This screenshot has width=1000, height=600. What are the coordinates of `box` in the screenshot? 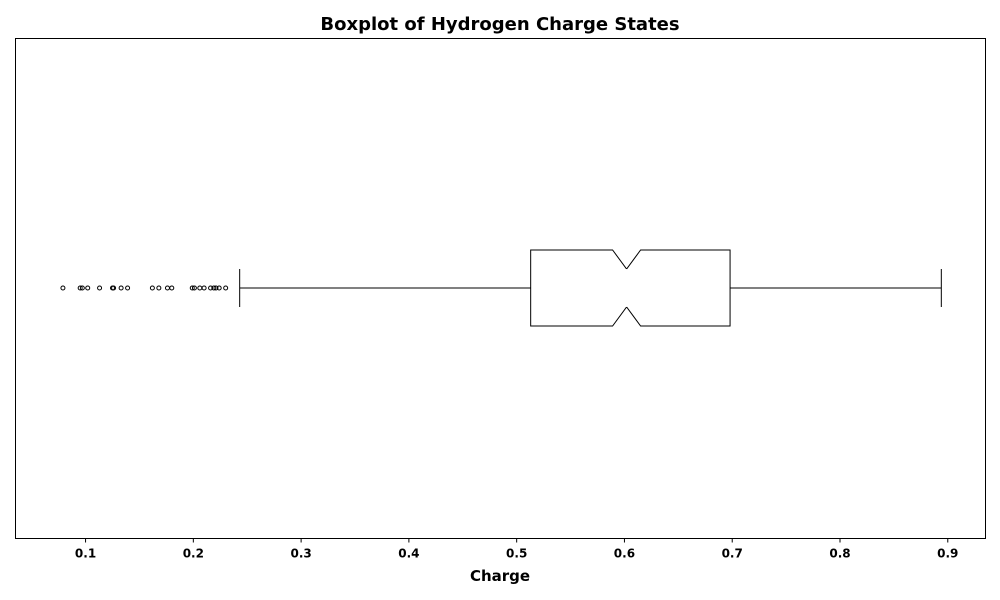 It's located at (590, 288).